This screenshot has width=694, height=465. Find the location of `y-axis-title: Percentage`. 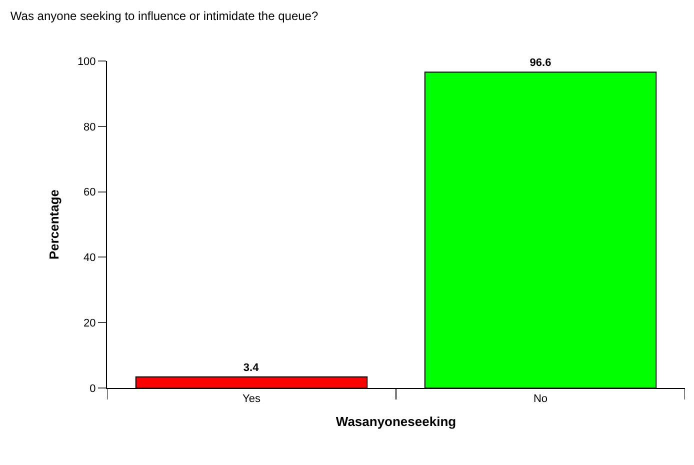

y-axis-title: Percentage is located at coordinates (54, 224).